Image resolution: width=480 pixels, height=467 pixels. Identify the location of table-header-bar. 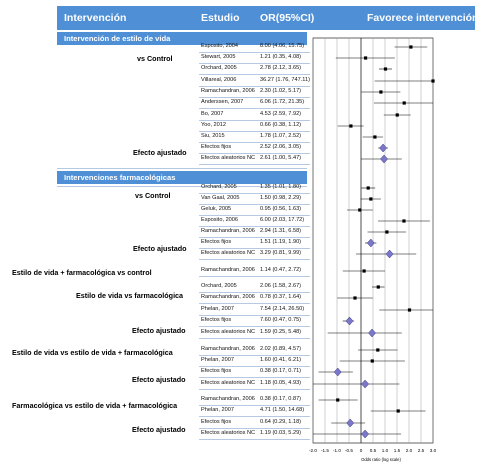
(266, 18).